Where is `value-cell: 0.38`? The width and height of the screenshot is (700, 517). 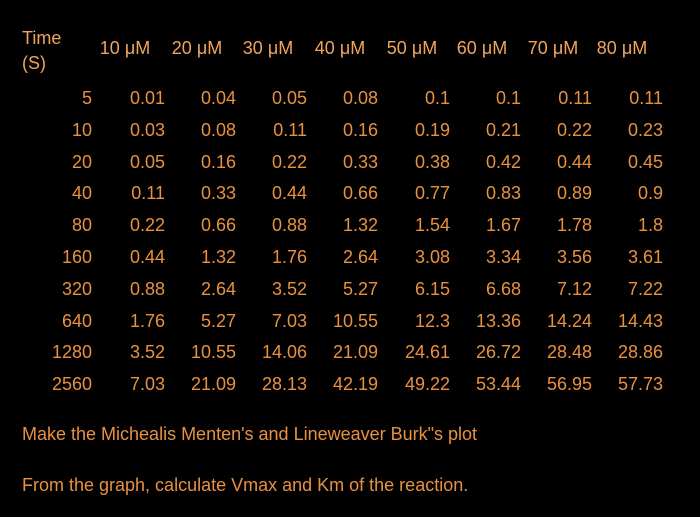
value-cell: 0.38 is located at coordinates (432, 161).